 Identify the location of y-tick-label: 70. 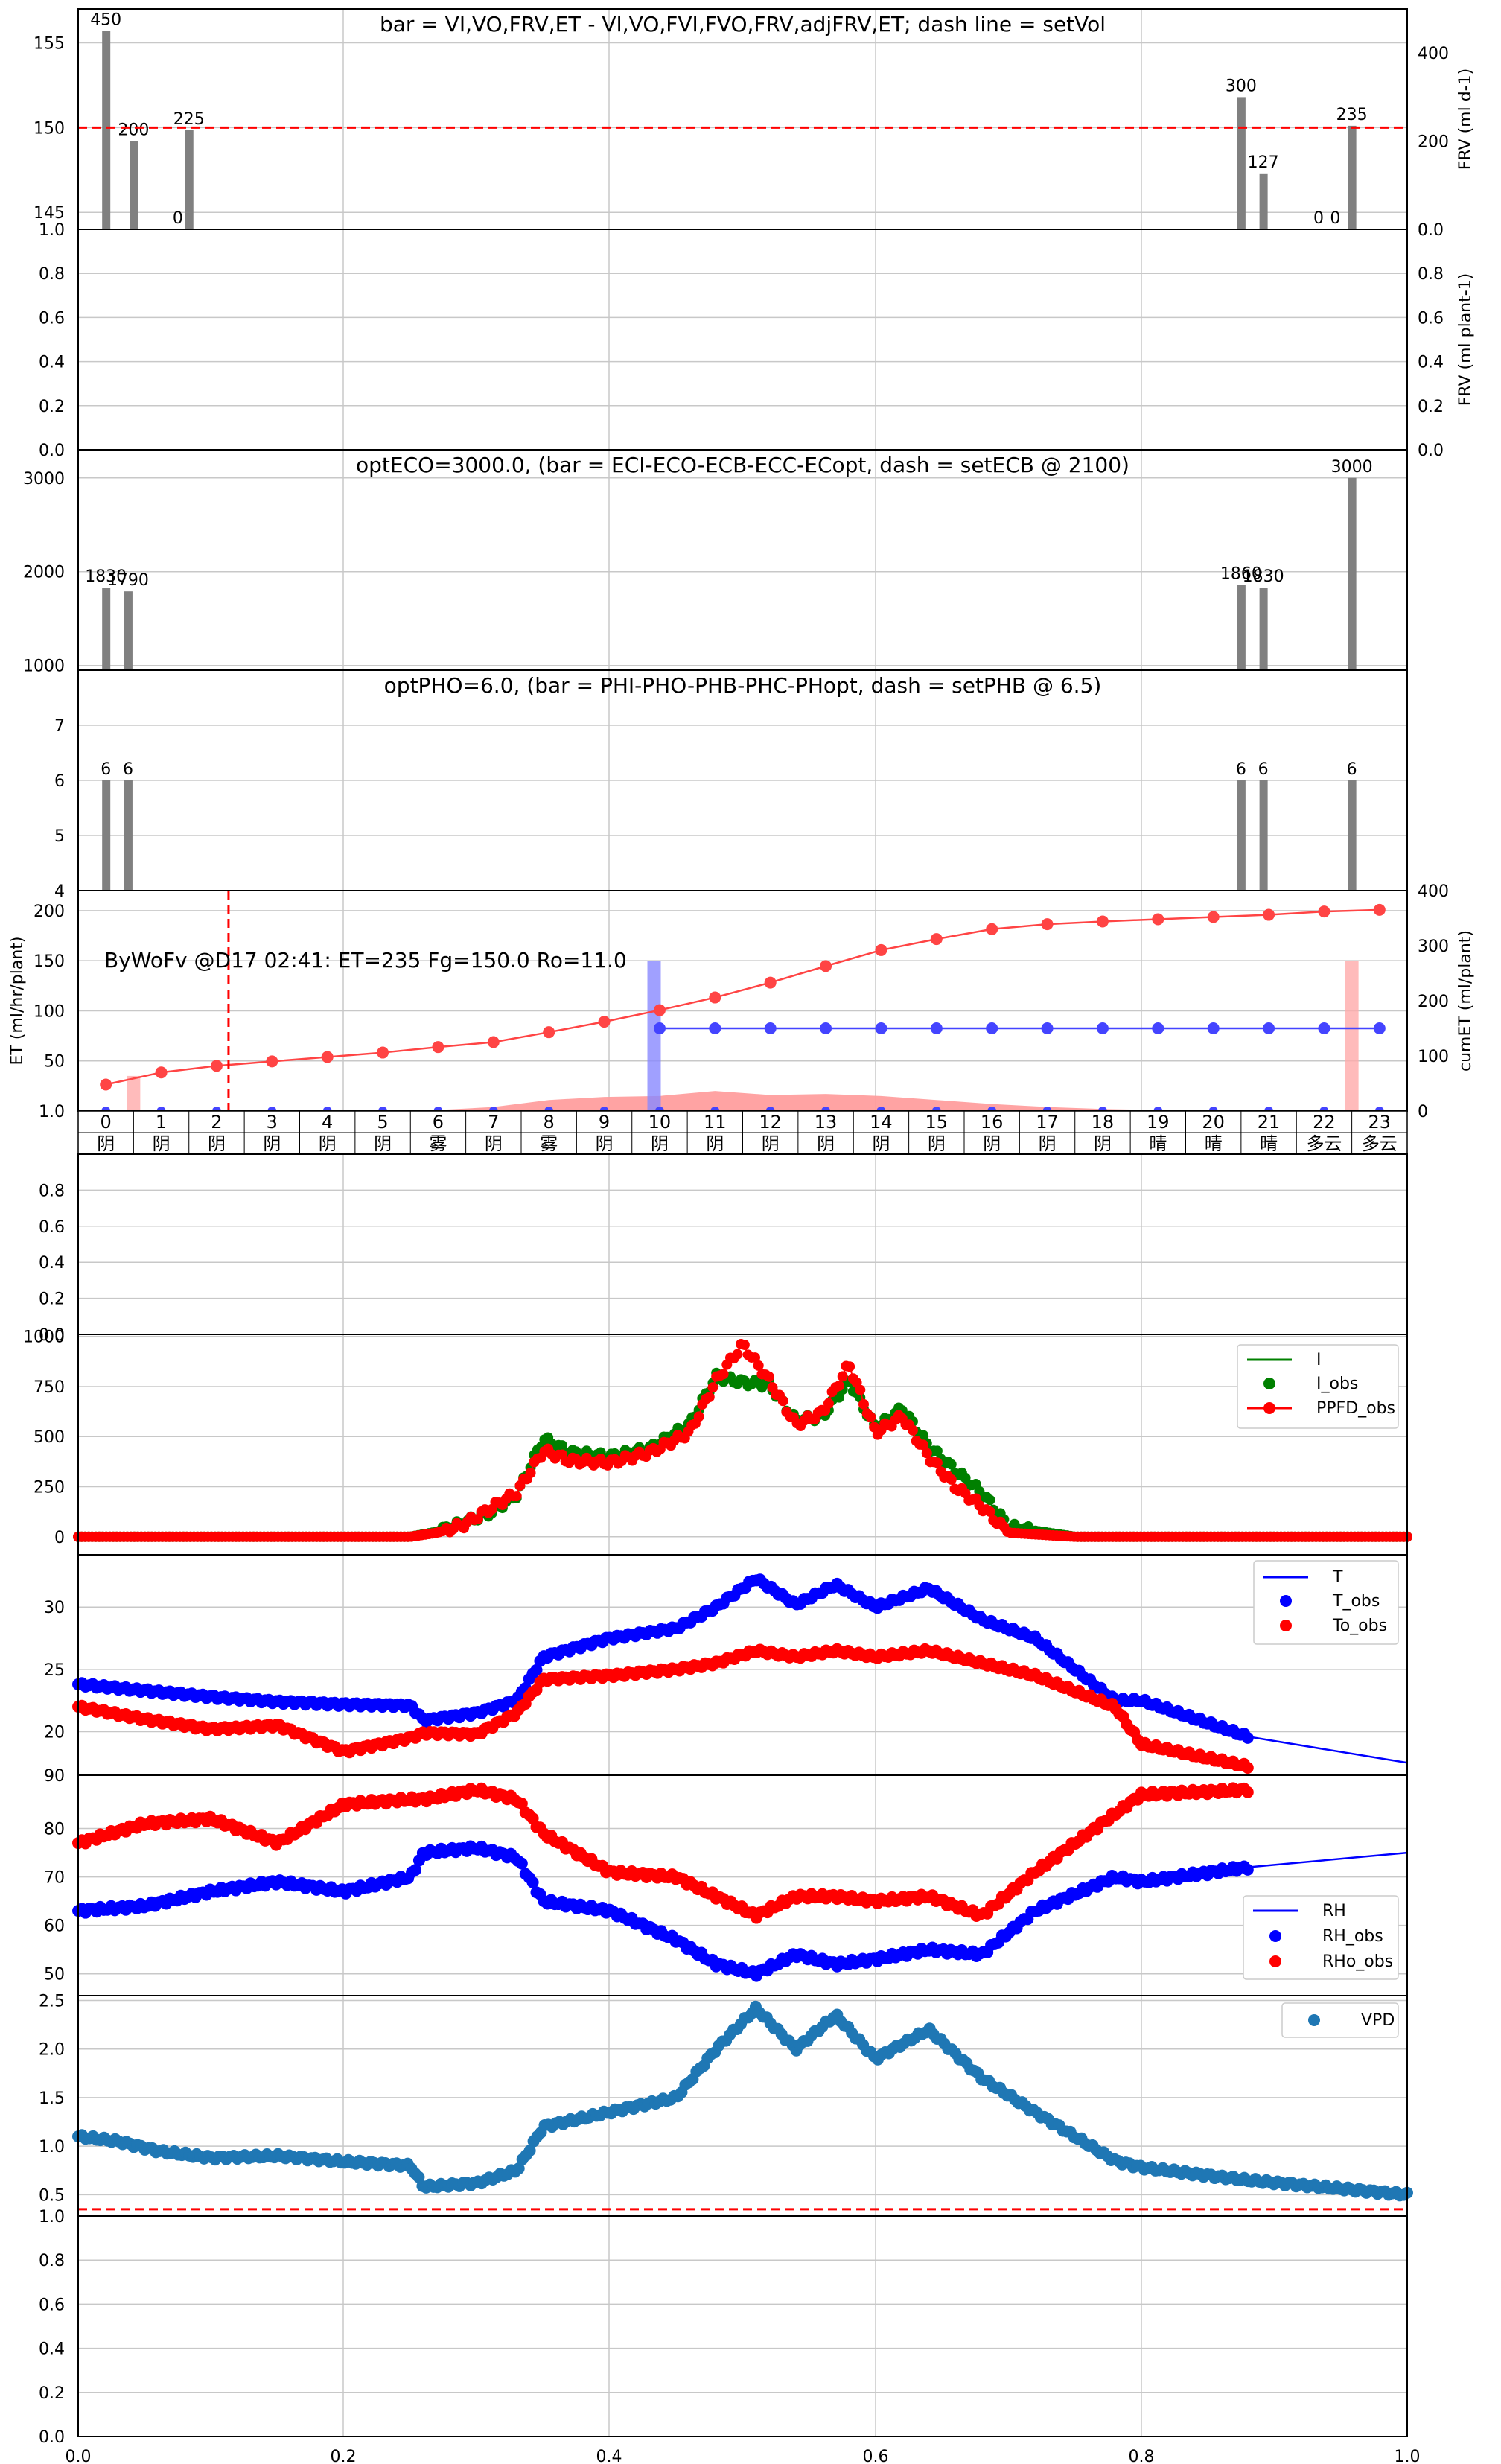
(54, 1879).